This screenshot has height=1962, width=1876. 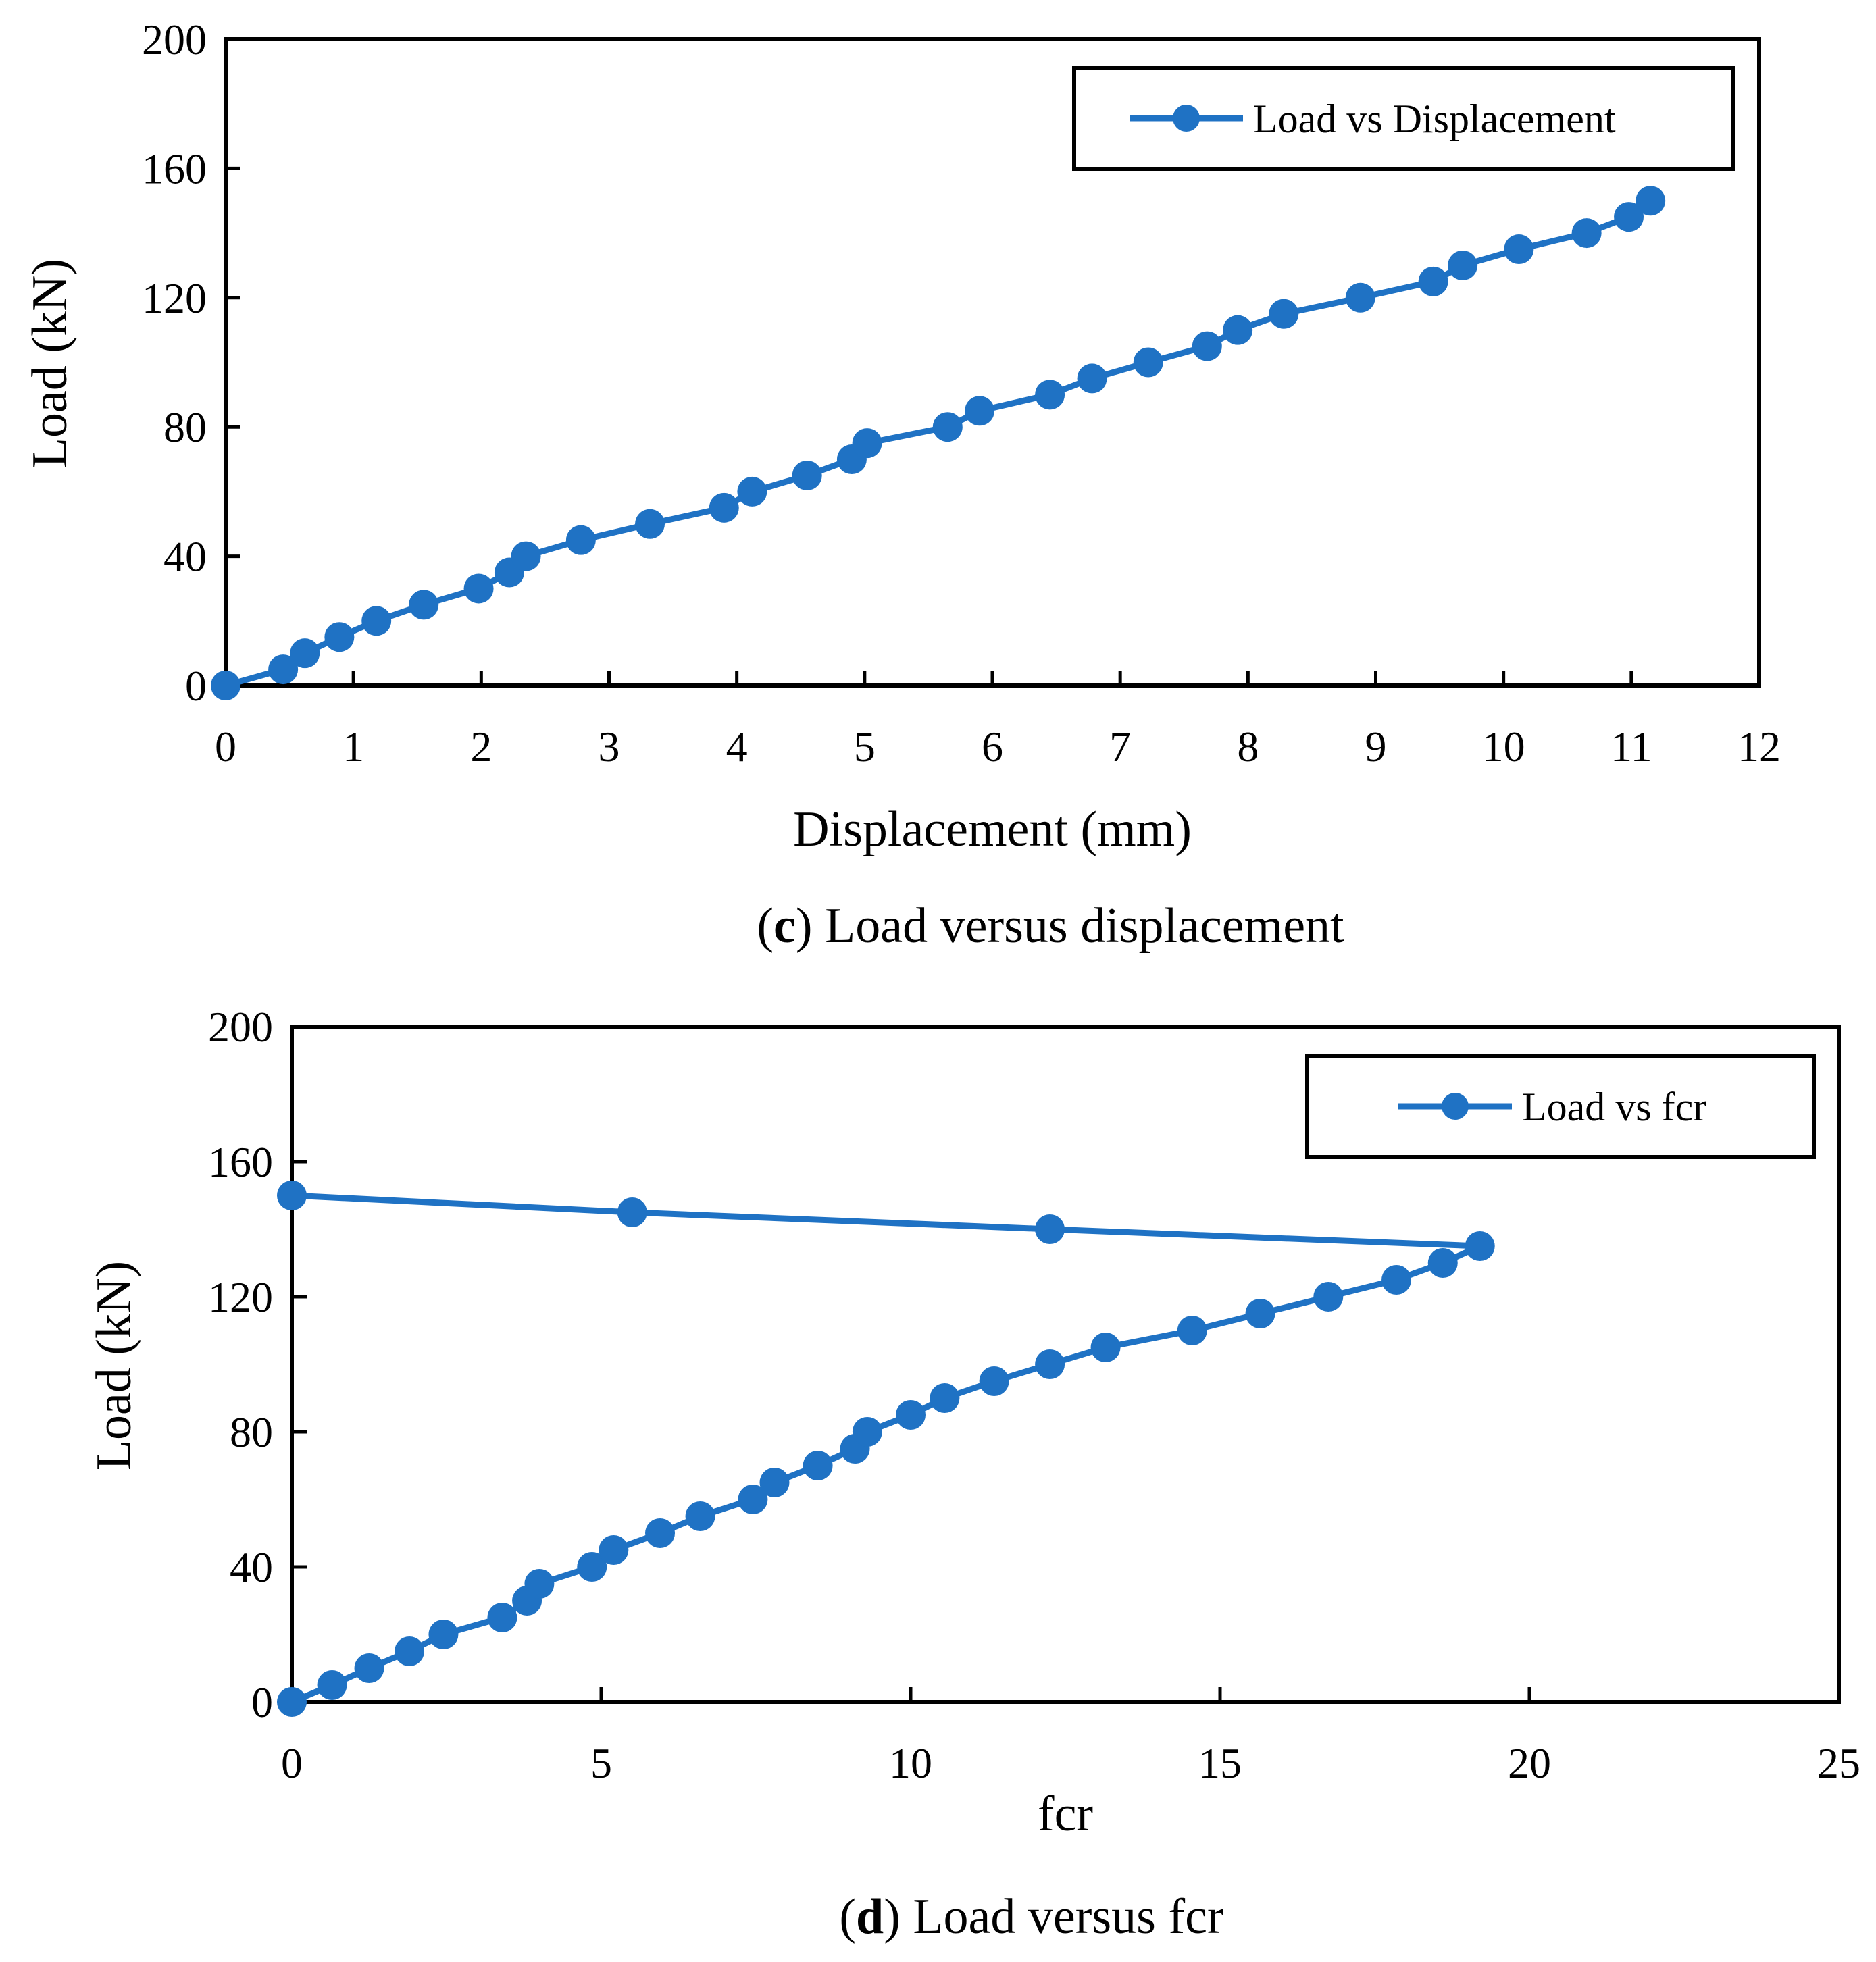 What do you see at coordinates (257, 1365) in the screenshot?
I see `y-axis: 0 40 80 120 160 200` at bounding box center [257, 1365].